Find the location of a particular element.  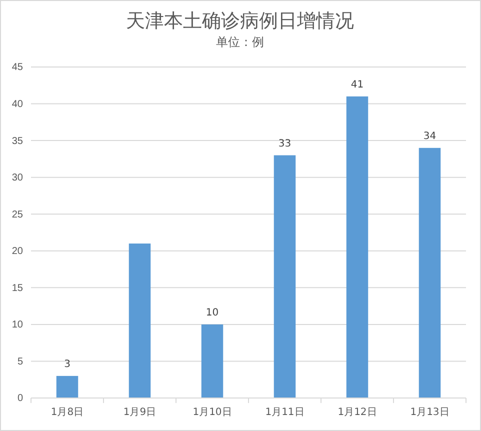

data-label: 3 is located at coordinates (67, 364).